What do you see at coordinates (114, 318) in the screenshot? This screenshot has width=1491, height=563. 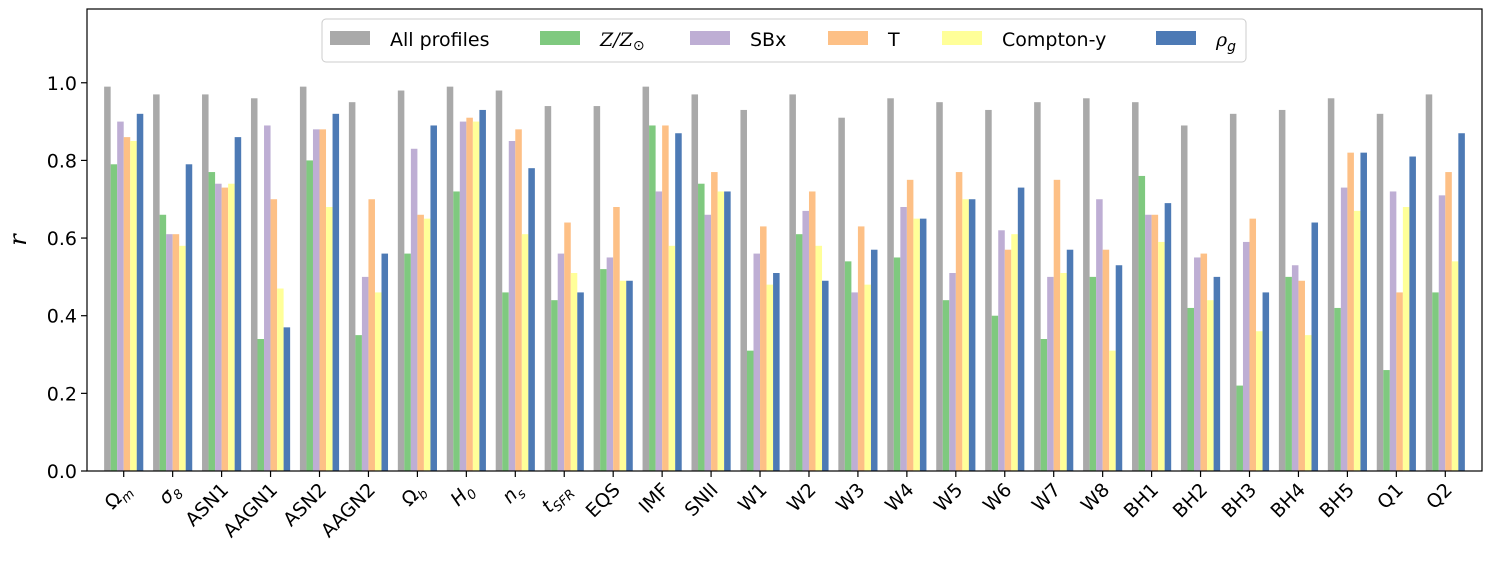 I see `bar-2-ωm` at bounding box center [114, 318].